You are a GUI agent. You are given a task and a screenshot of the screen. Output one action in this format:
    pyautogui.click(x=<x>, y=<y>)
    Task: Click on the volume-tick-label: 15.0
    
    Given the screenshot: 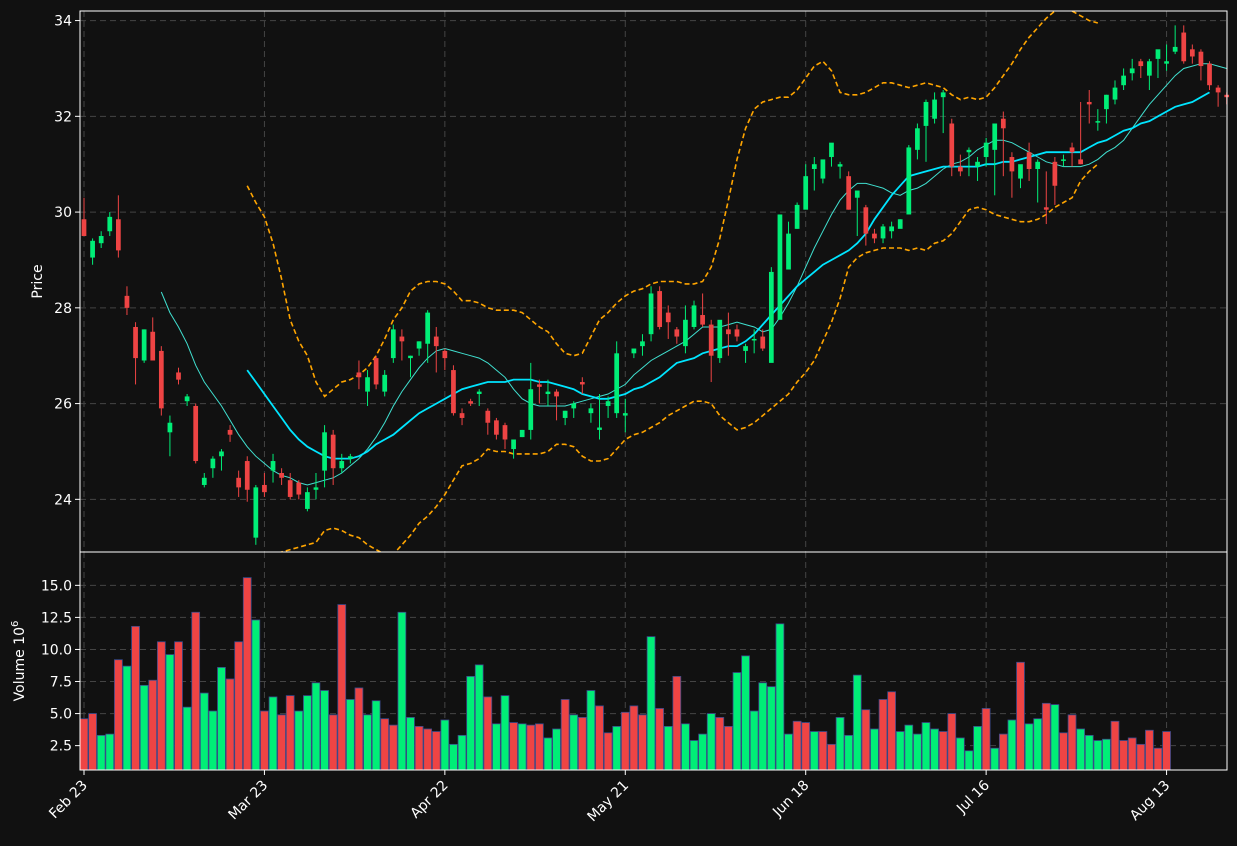 What is the action you would take?
    pyautogui.click(x=56, y=586)
    